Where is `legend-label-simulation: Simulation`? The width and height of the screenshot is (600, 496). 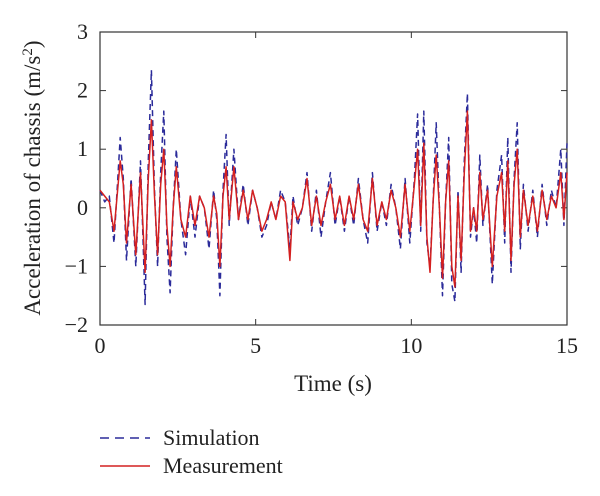
legend-label-simulation: Simulation is located at coordinates (211, 437).